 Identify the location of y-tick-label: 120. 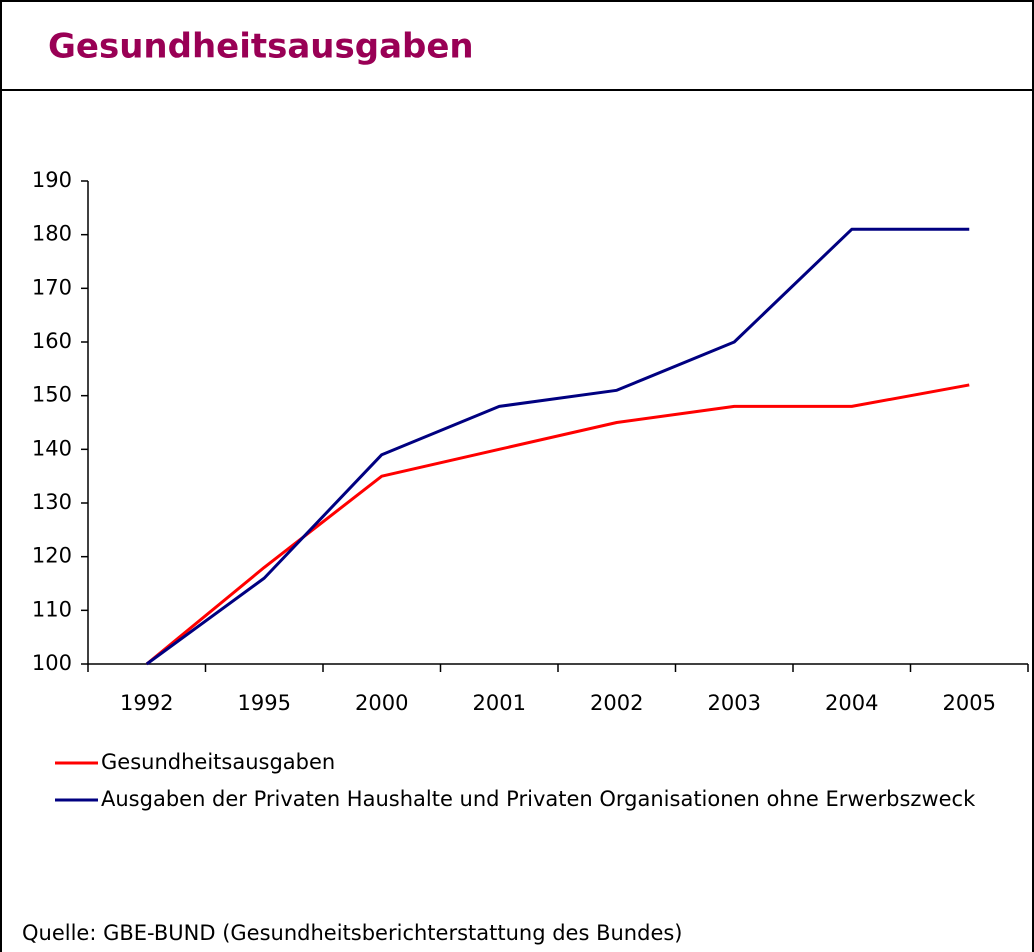
(52, 556).